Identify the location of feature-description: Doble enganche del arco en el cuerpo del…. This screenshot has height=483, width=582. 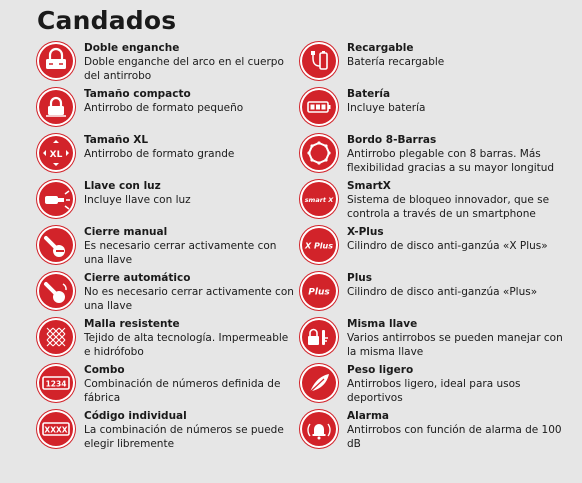
(184, 69).